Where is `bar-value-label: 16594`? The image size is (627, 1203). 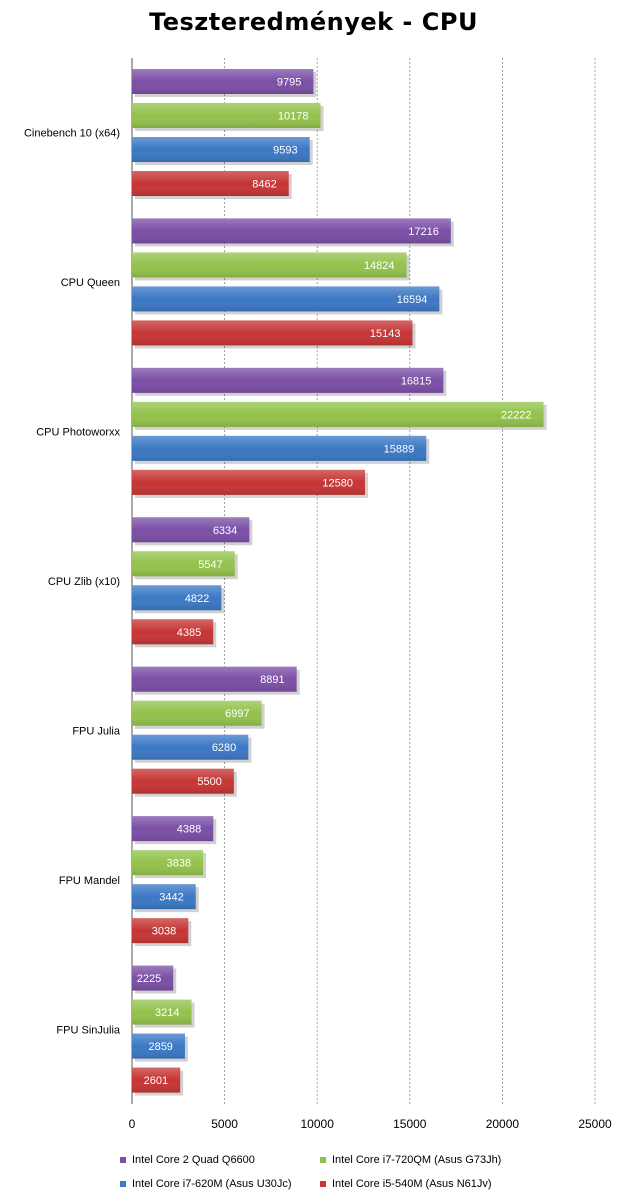
bar-value-label: 16594 is located at coordinates (412, 300).